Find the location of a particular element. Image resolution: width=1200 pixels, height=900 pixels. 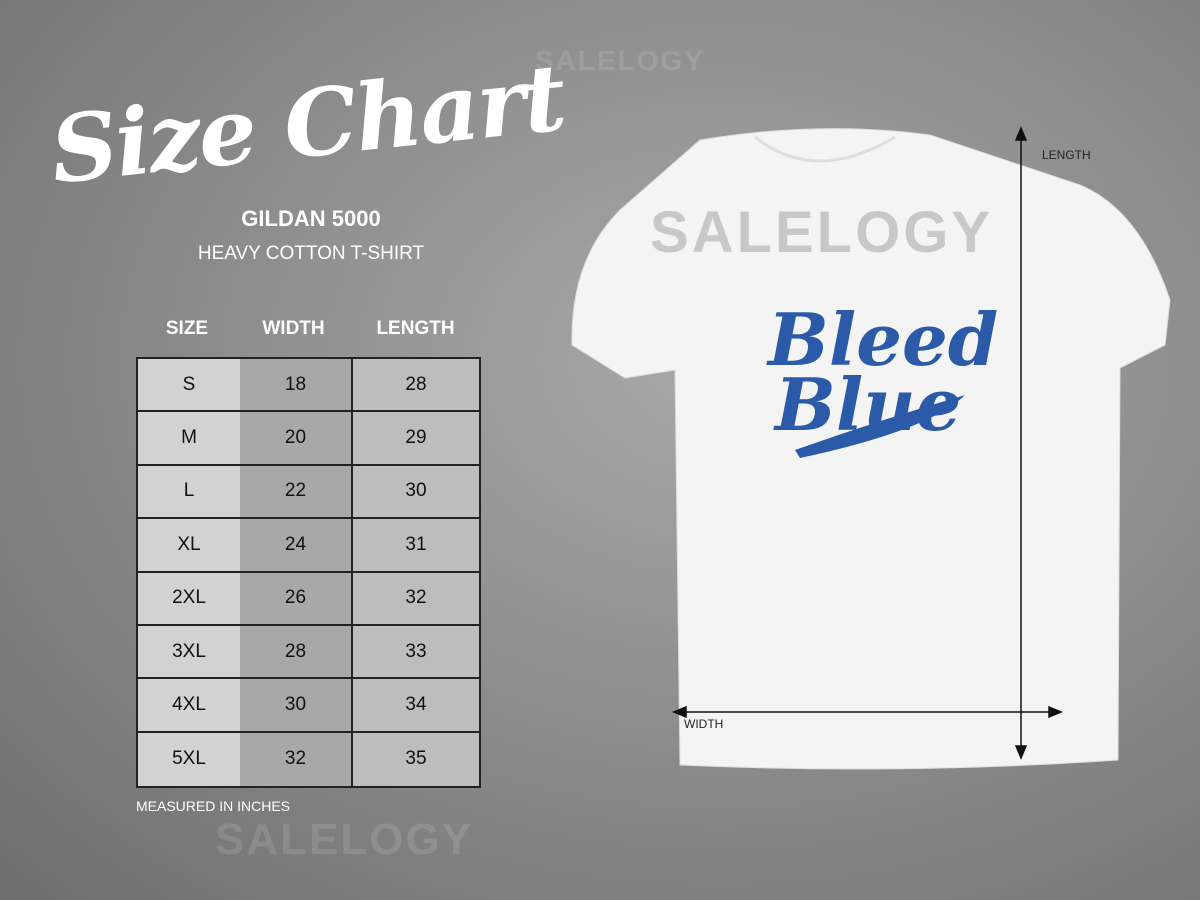

cell-size: 5XL is located at coordinates (189, 759).